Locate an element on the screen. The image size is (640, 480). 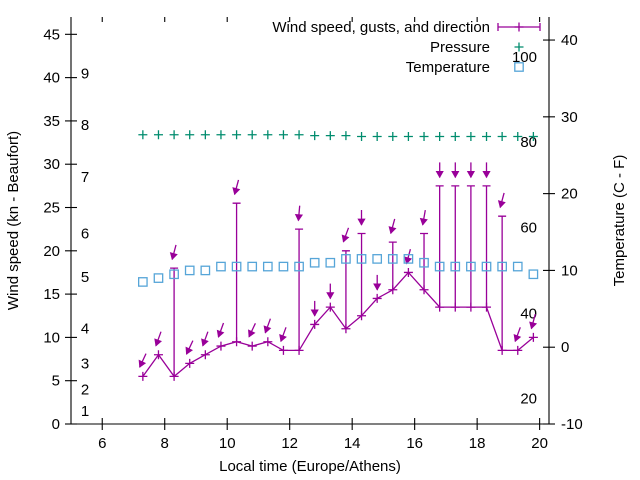
wind-speed-line is located at coordinates (338, 324).